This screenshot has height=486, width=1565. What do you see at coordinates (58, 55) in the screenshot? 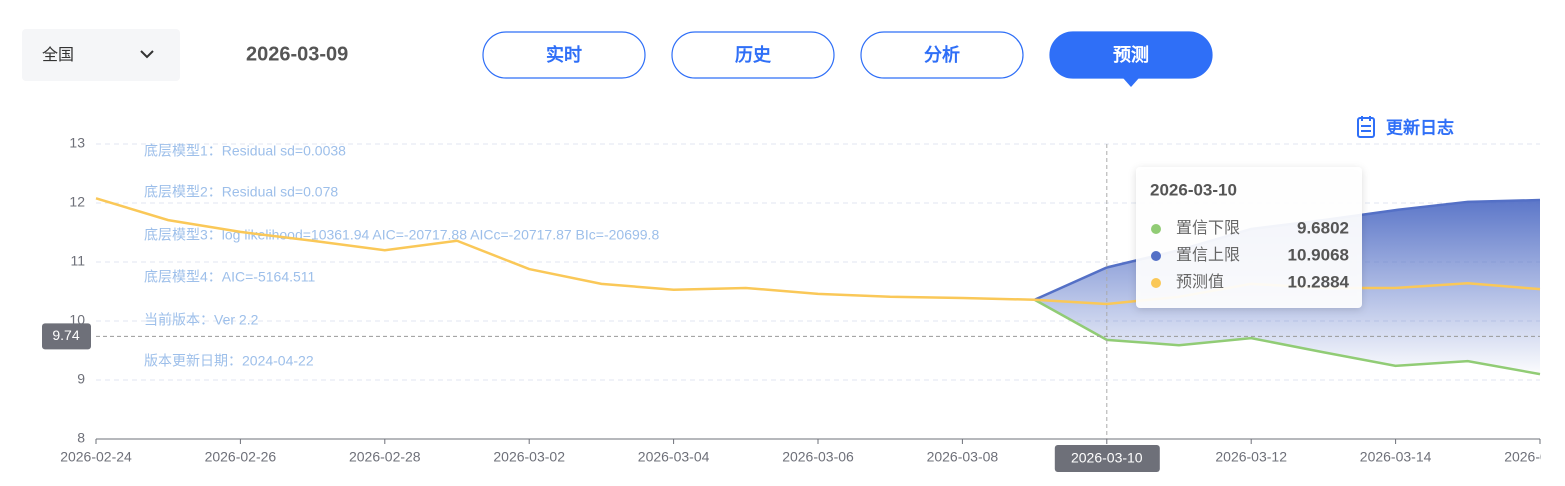
I see `region-label: 全国` at bounding box center [58, 55].